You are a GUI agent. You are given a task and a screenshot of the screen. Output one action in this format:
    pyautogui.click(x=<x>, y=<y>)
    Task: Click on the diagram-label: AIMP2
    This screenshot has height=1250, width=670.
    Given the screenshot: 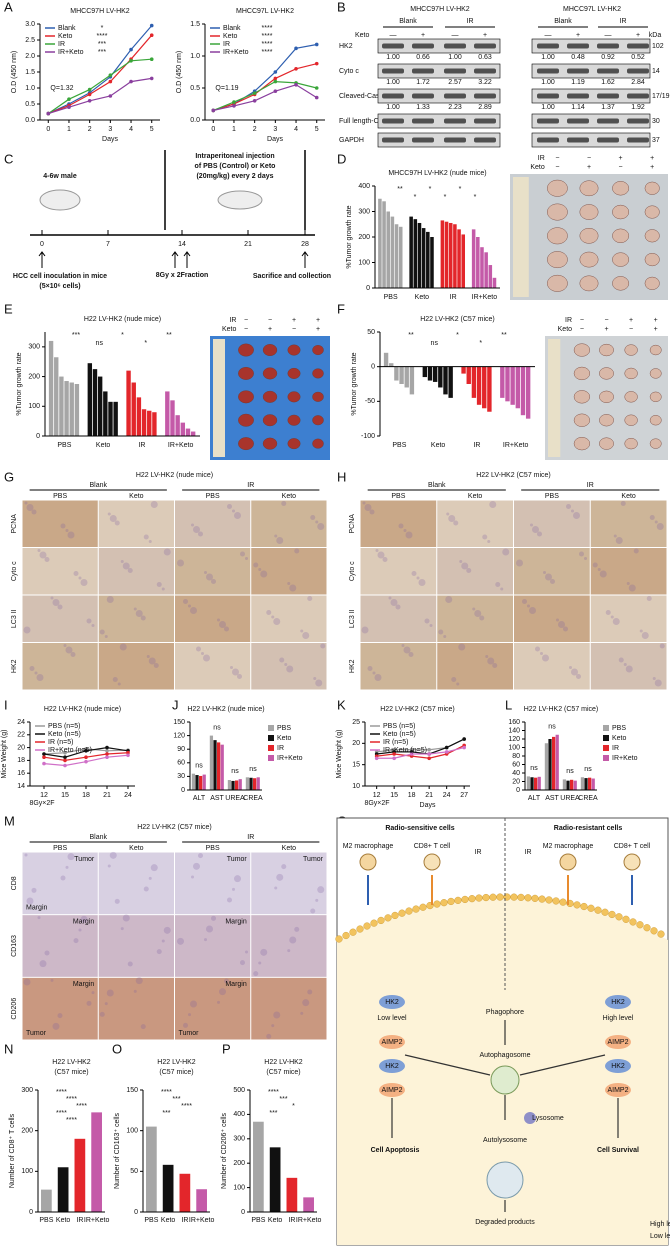 What is the action you would take?
    pyautogui.click(x=617, y=1042)
    